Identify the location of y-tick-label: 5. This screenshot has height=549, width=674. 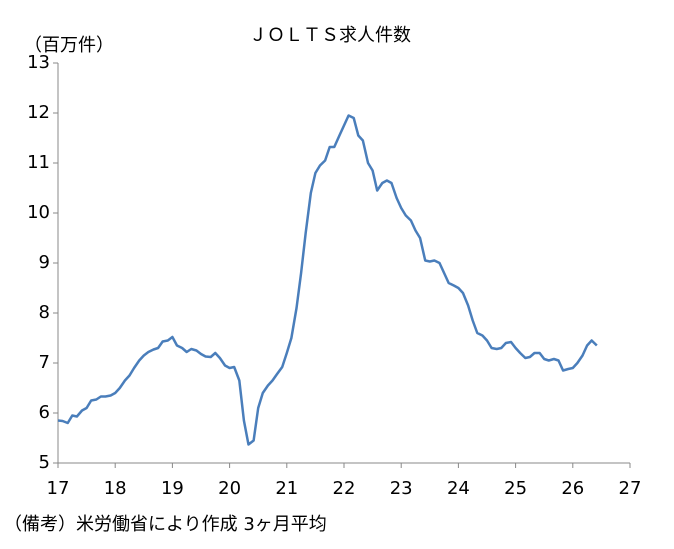
(44, 462).